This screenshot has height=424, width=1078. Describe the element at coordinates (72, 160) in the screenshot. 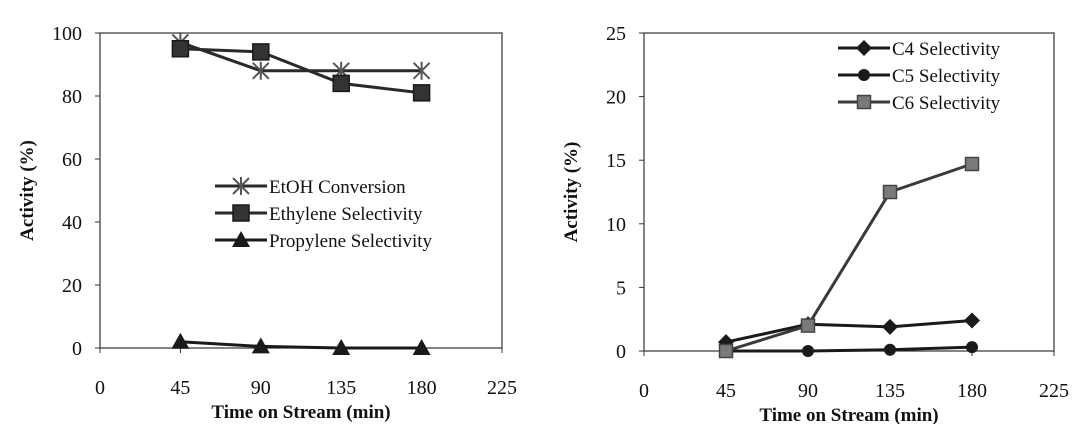

I see `y-tick-label: 60` at that location.